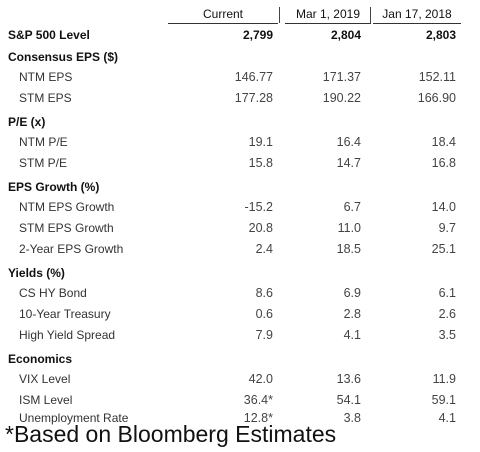  What do you see at coordinates (240, 379) in the screenshot?
I see `table-row: VIX Level 42.0 13.6 11.9` at bounding box center [240, 379].